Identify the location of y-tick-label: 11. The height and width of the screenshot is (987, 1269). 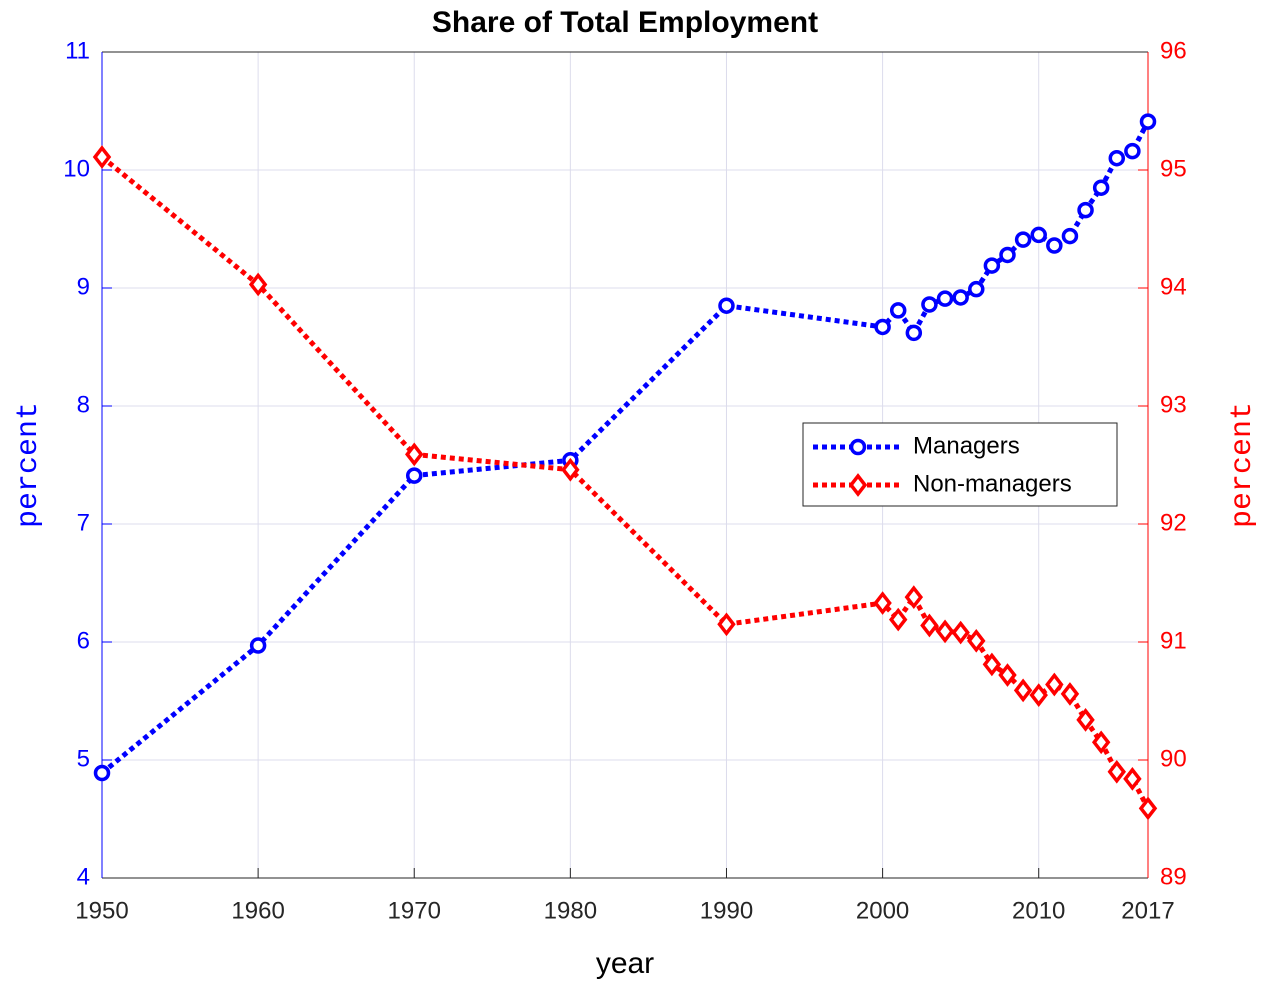
(77, 50).